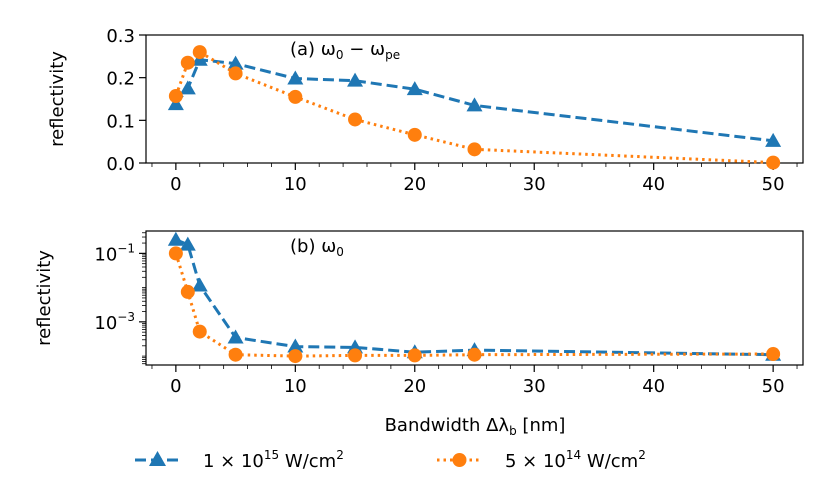 The image size is (829, 480). What do you see at coordinates (459, 460) in the screenshot?
I see `legend-marker-circle` at bounding box center [459, 460].